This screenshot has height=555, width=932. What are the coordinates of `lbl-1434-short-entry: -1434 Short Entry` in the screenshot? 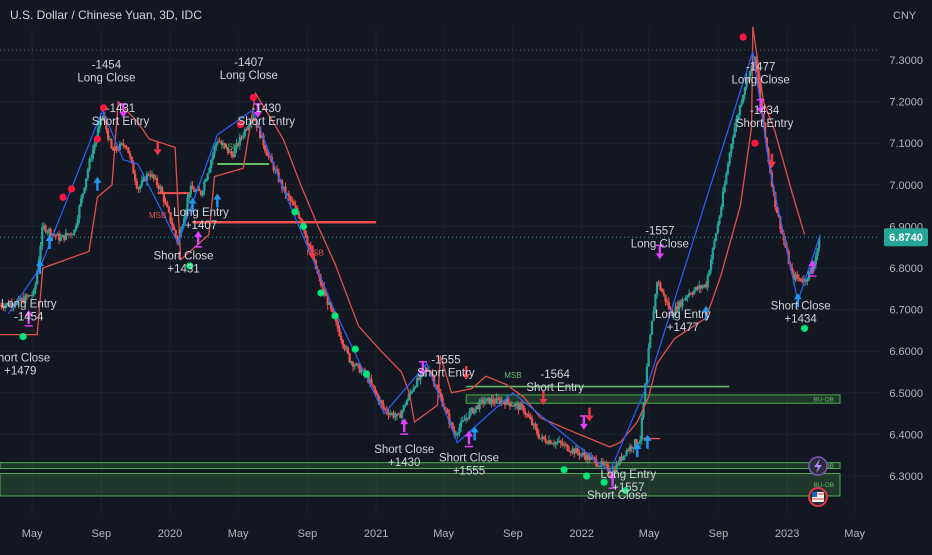 It's located at (765, 117).